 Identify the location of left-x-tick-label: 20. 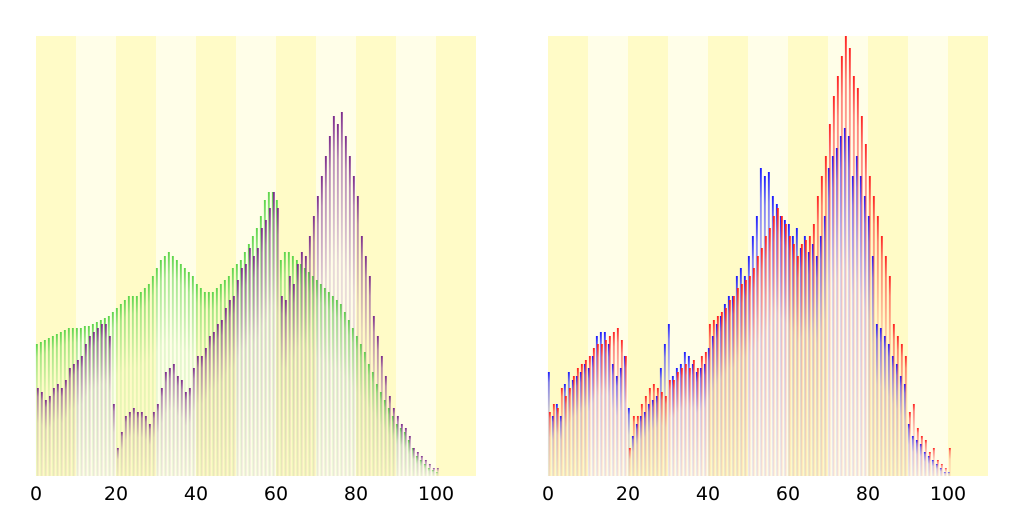
(116, 494).